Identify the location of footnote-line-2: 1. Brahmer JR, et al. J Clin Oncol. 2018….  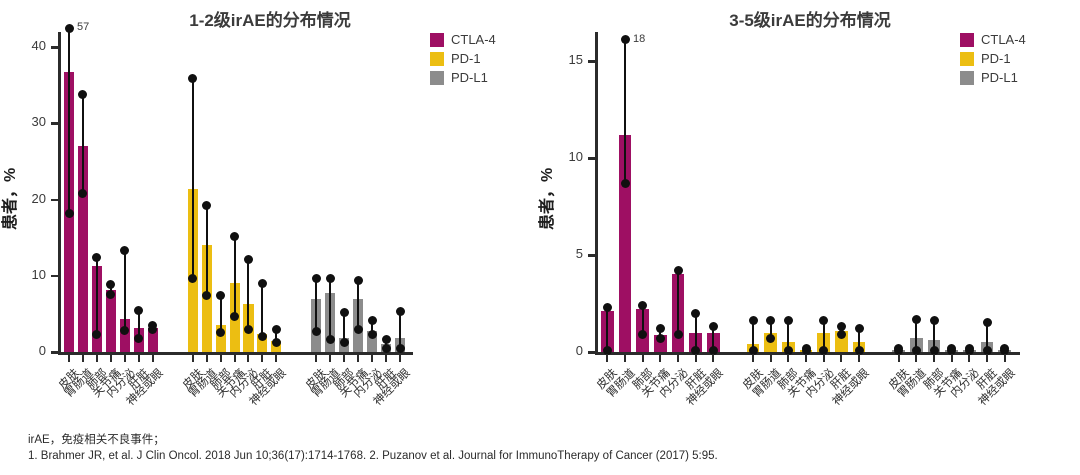
(373, 456).